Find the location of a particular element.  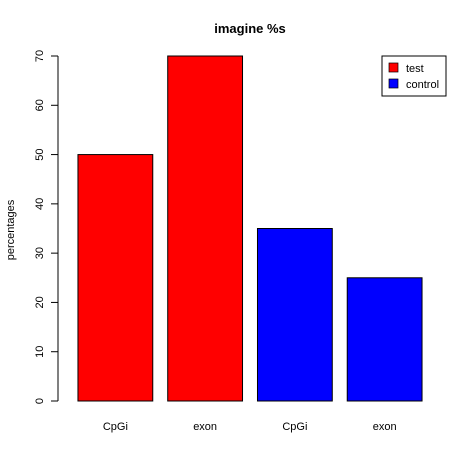

legend-swatch-control is located at coordinates (393, 83).